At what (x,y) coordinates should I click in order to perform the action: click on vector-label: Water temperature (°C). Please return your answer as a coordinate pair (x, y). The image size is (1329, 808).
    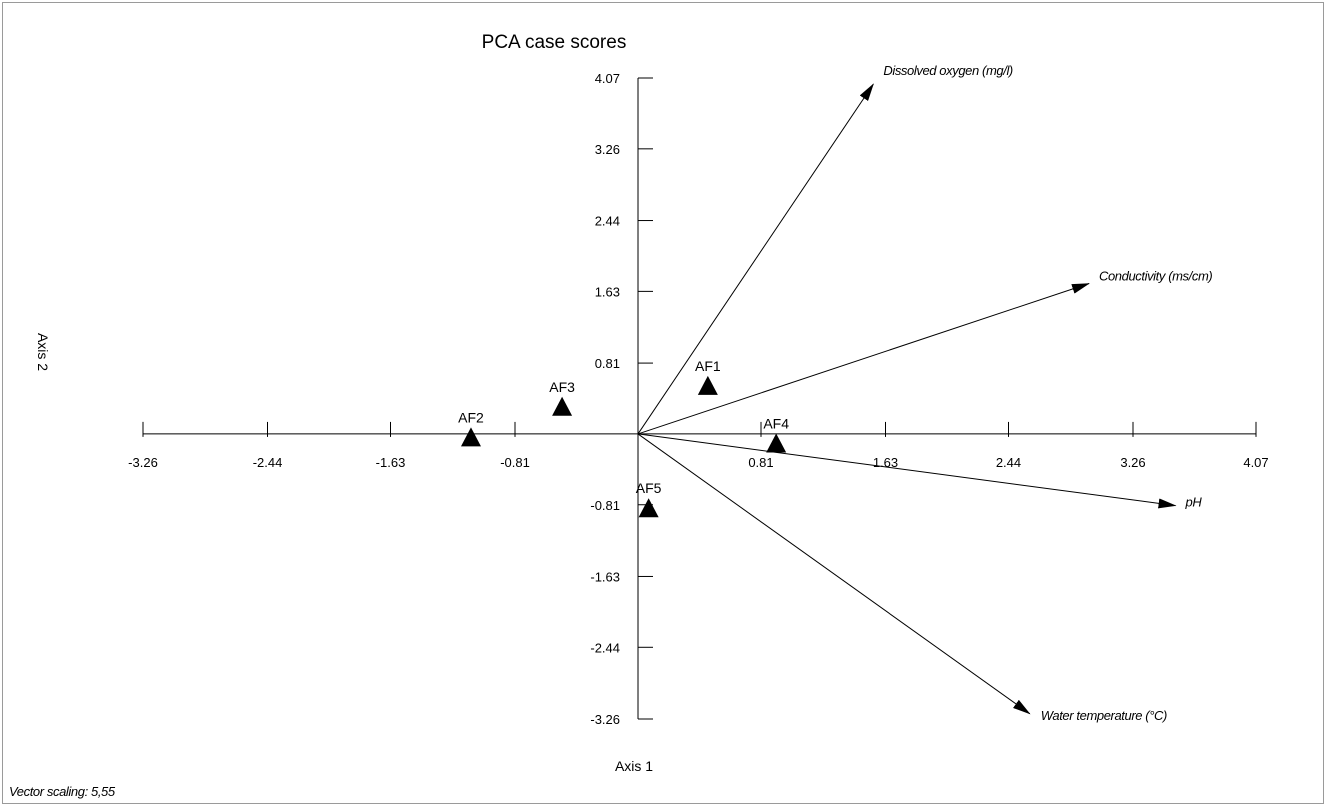
    Looking at the image, I should click on (1104, 715).